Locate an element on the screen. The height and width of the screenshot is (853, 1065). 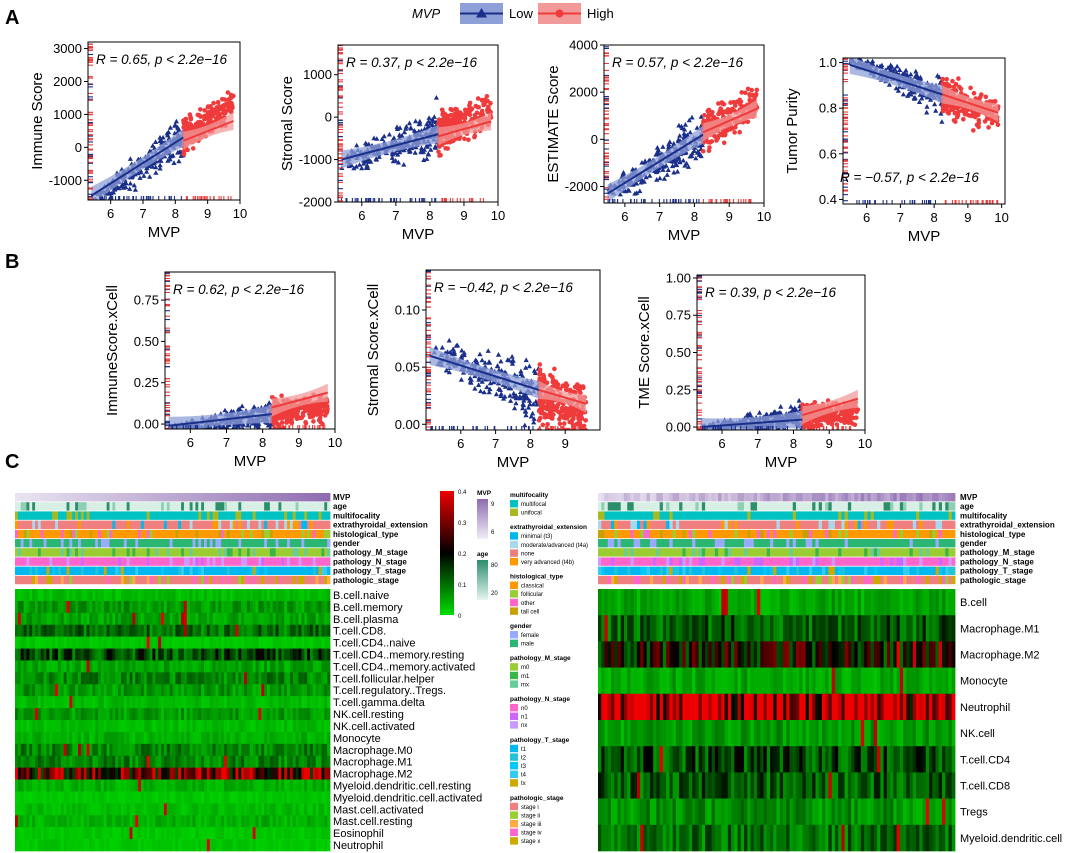
regression-line-low is located at coordinates (137, 166).